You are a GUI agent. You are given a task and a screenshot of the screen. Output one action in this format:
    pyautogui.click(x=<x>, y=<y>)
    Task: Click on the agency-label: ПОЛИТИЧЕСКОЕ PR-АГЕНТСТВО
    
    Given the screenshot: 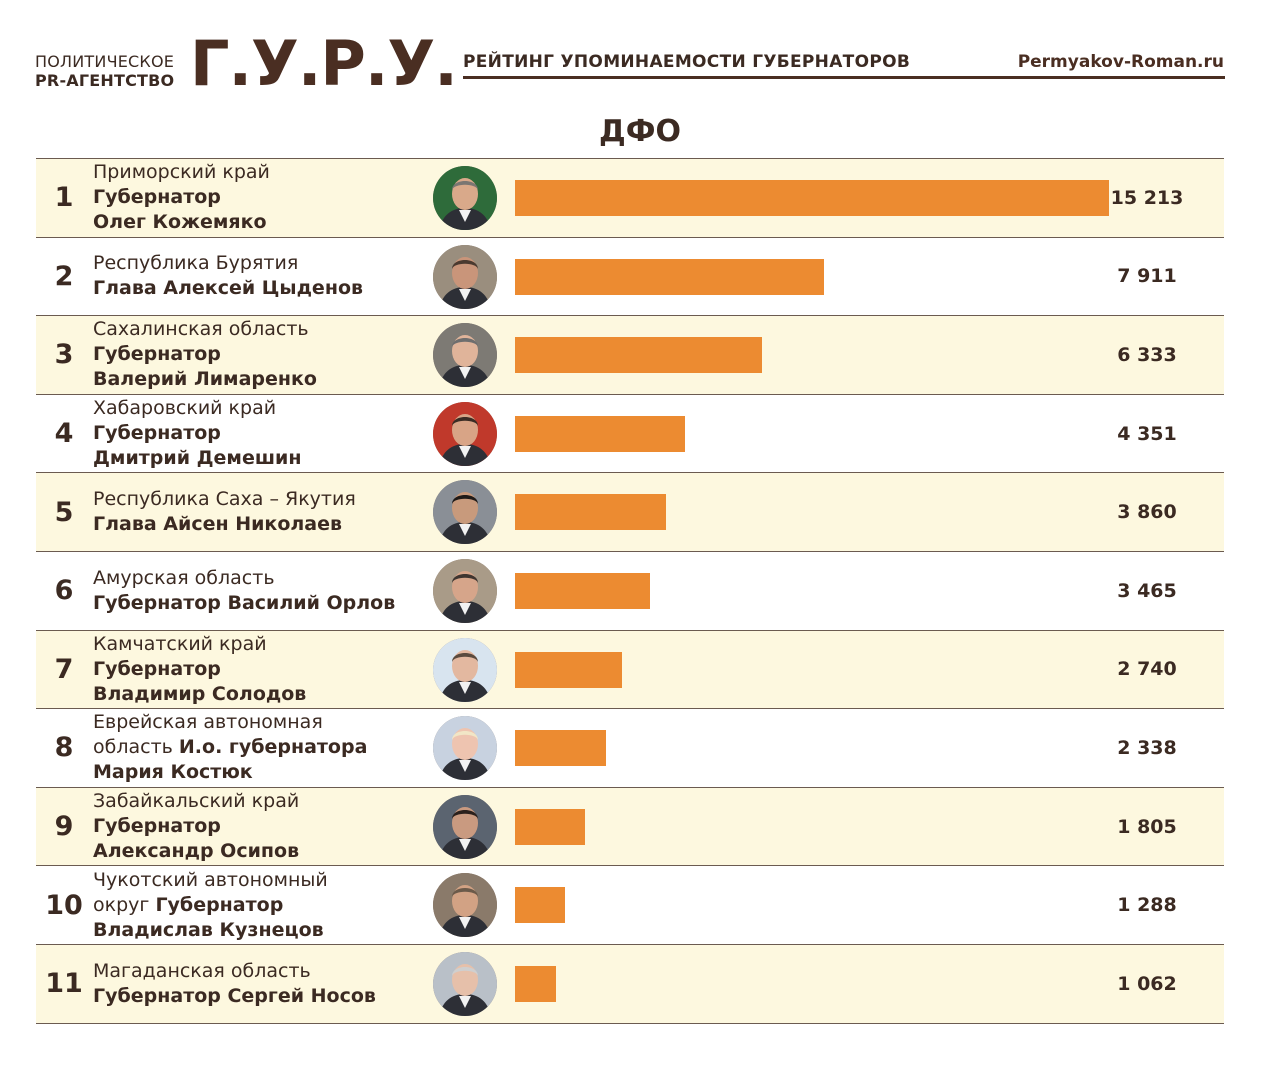 What is the action you would take?
    pyautogui.click(x=104, y=71)
    